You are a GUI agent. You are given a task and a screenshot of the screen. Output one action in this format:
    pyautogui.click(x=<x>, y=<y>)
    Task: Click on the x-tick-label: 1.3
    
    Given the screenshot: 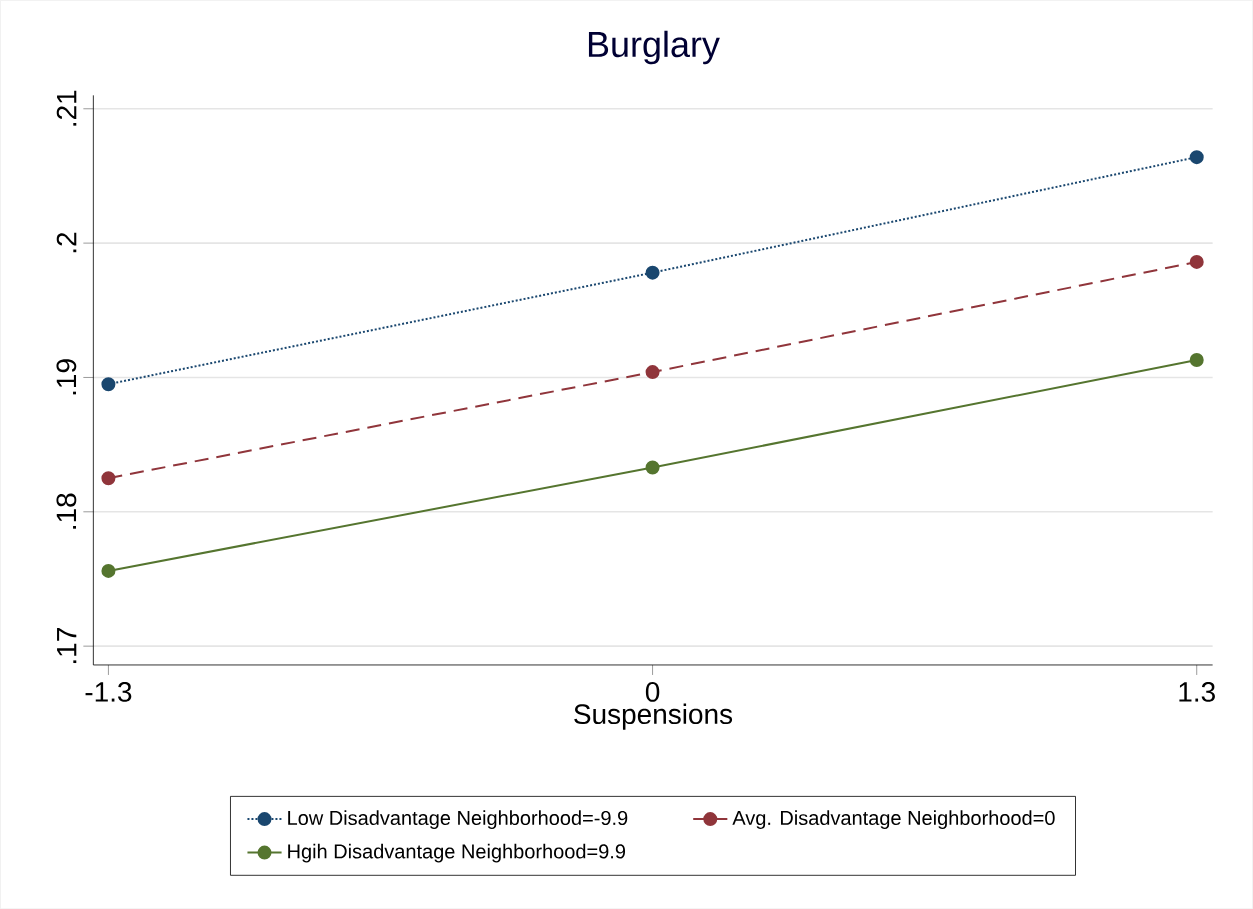 What is the action you would take?
    pyautogui.click(x=1197, y=691)
    